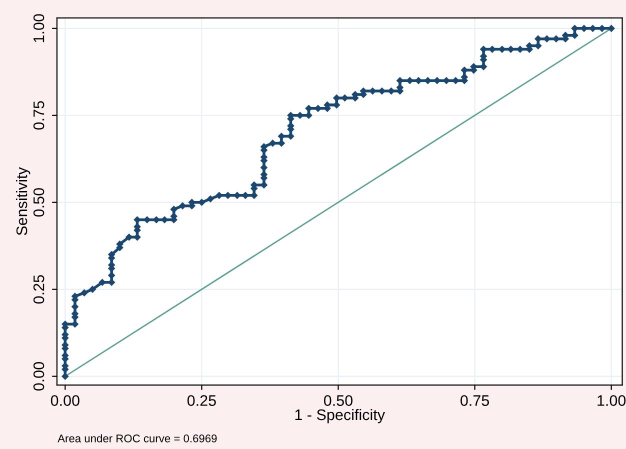  Describe the element at coordinates (38, 28) in the screenshot. I see `y-tick-label: 1.00` at that location.